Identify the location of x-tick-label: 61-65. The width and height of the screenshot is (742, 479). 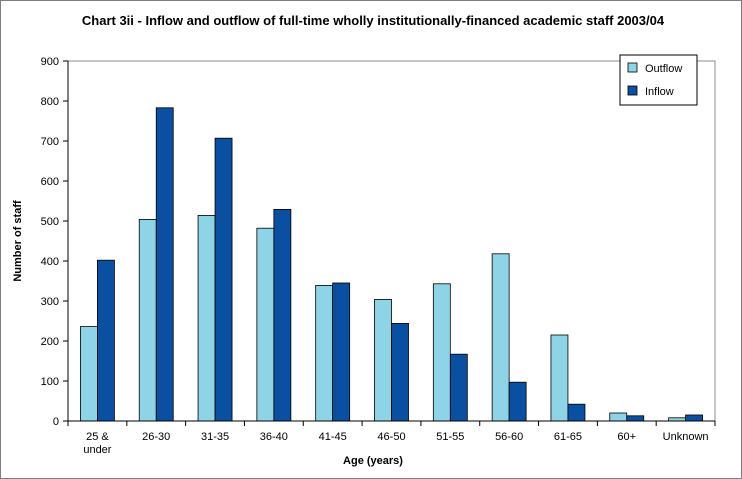
(568, 437).